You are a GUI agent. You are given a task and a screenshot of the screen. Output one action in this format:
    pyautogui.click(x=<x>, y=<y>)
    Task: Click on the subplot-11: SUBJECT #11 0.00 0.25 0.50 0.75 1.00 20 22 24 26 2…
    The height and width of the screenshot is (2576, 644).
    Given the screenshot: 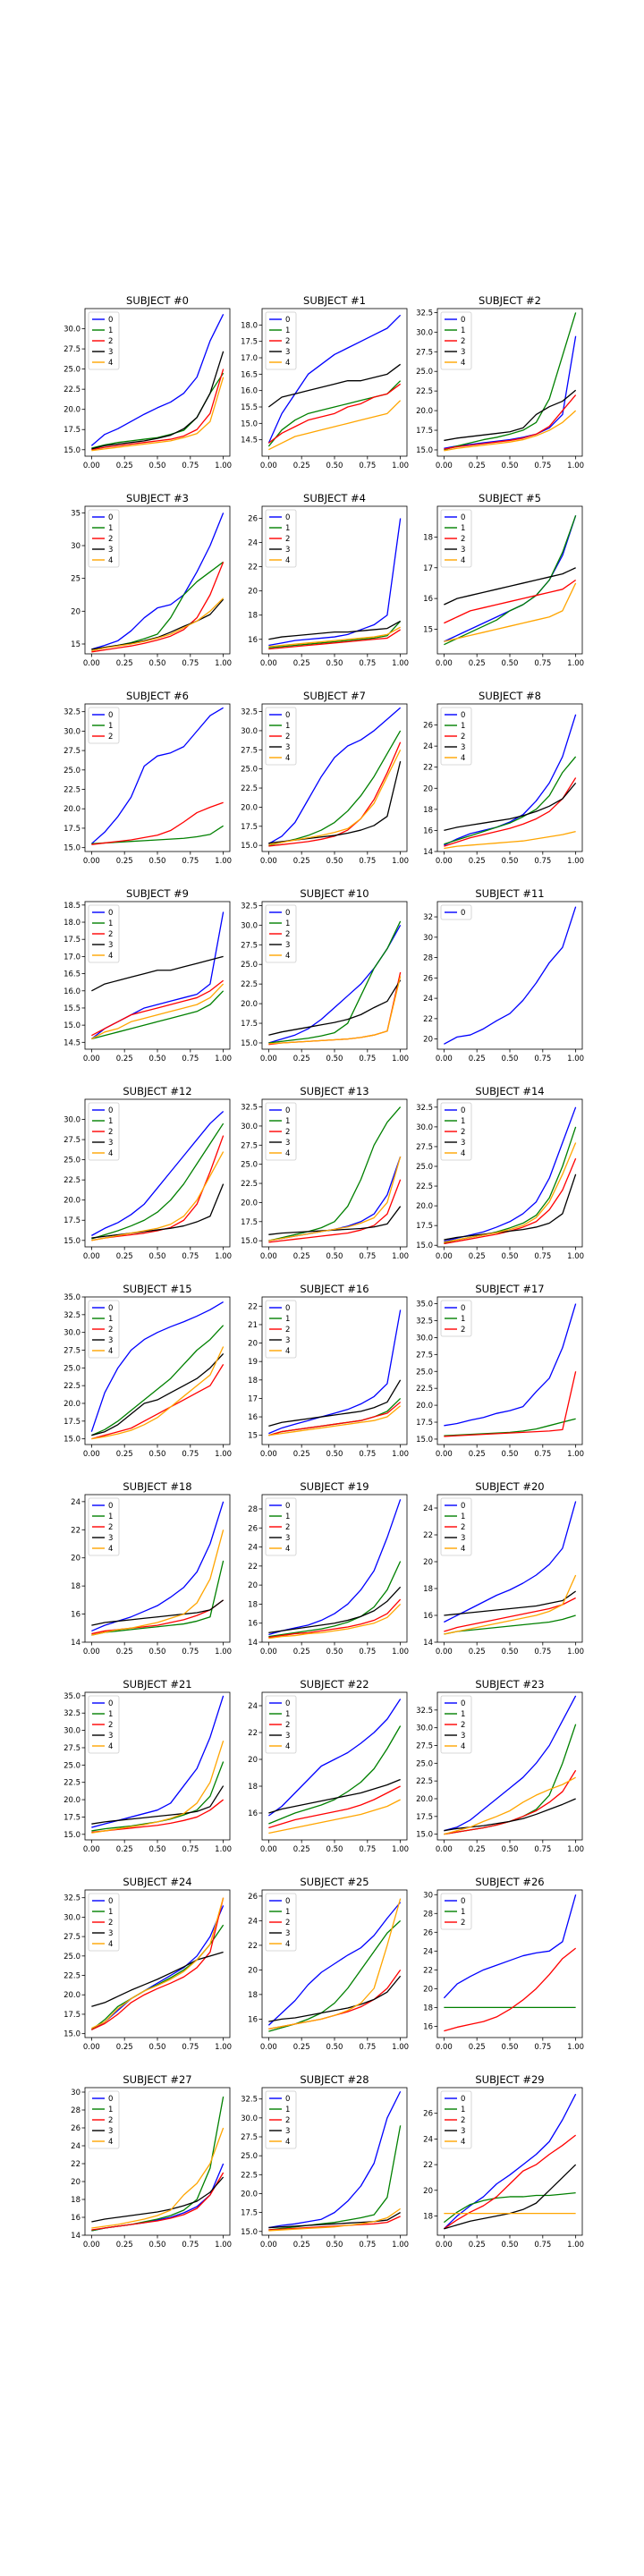 What is the action you would take?
    pyautogui.click(x=503, y=975)
    